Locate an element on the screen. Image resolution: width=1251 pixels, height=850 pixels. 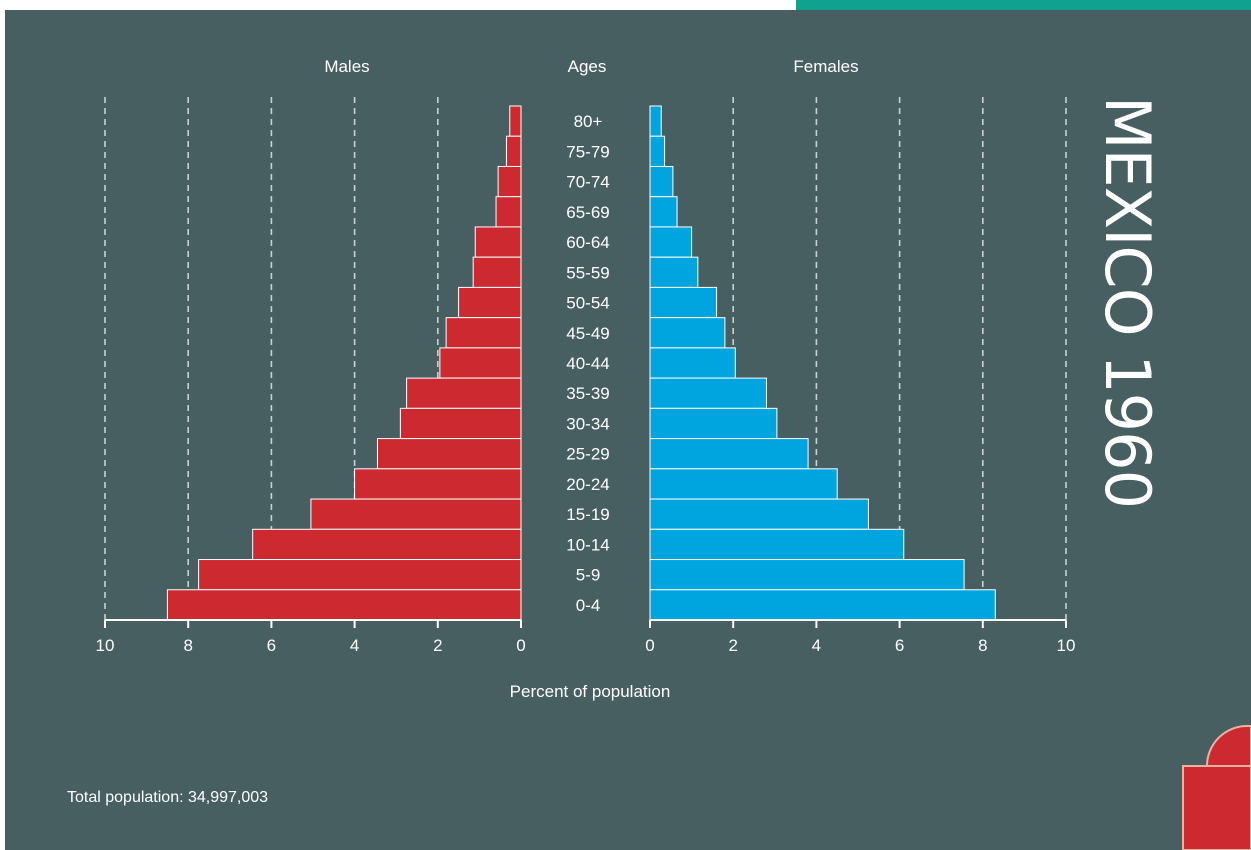
age-label-5-9: 5-9 is located at coordinates (588, 575).